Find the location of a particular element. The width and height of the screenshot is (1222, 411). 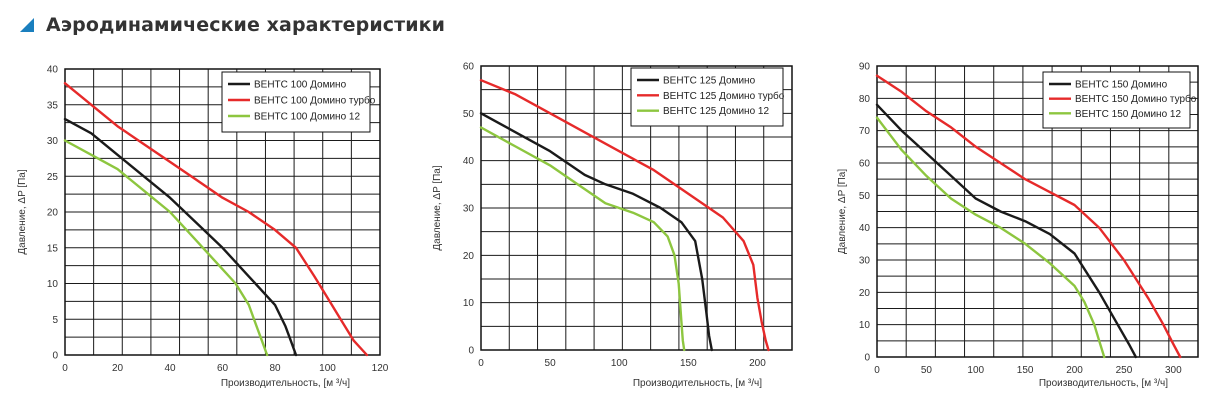

y-tick-label: 80 is located at coordinates (865, 99).